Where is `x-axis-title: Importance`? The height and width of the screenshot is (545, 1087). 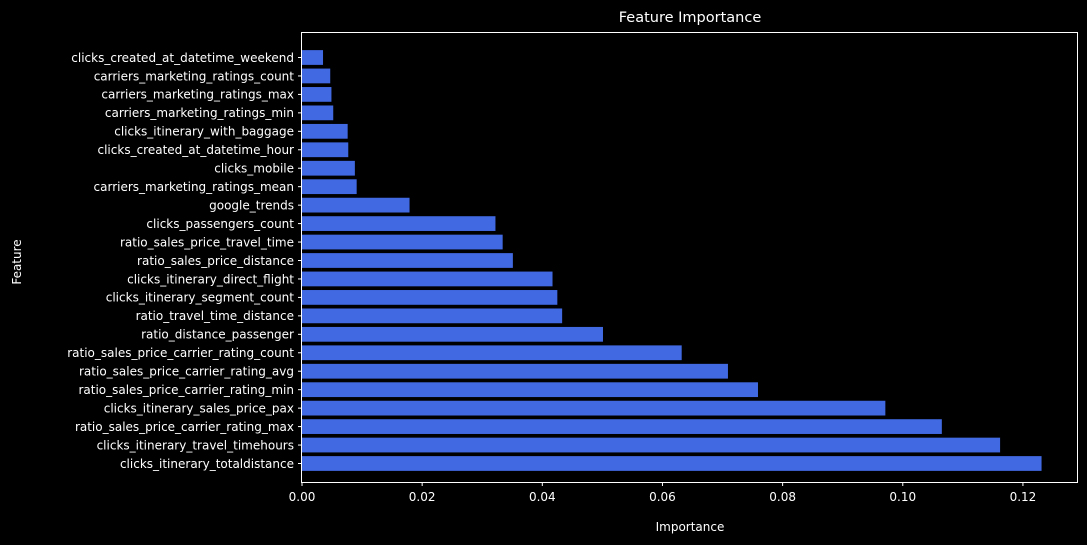
x-axis-title: Importance is located at coordinates (690, 527).